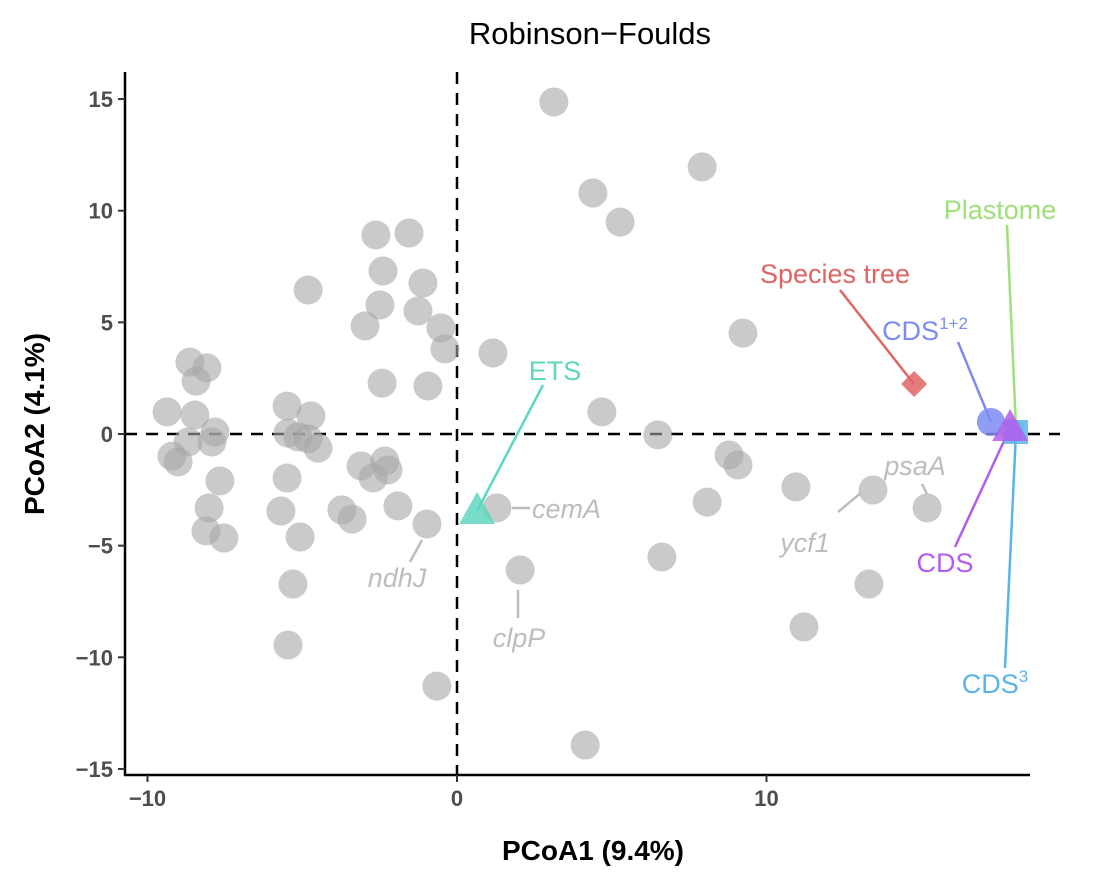 This screenshot has width=1096, height=880. I want to click on x-tick-label: 0, so click(457, 798).